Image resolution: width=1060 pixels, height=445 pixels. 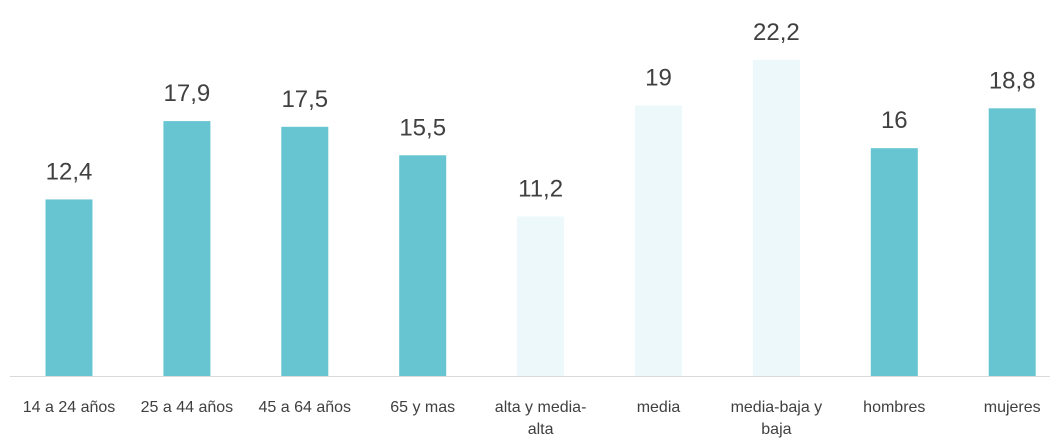 What do you see at coordinates (305, 407) in the screenshot?
I see `x-tick-label: 45 a 64 años` at bounding box center [305, 407].